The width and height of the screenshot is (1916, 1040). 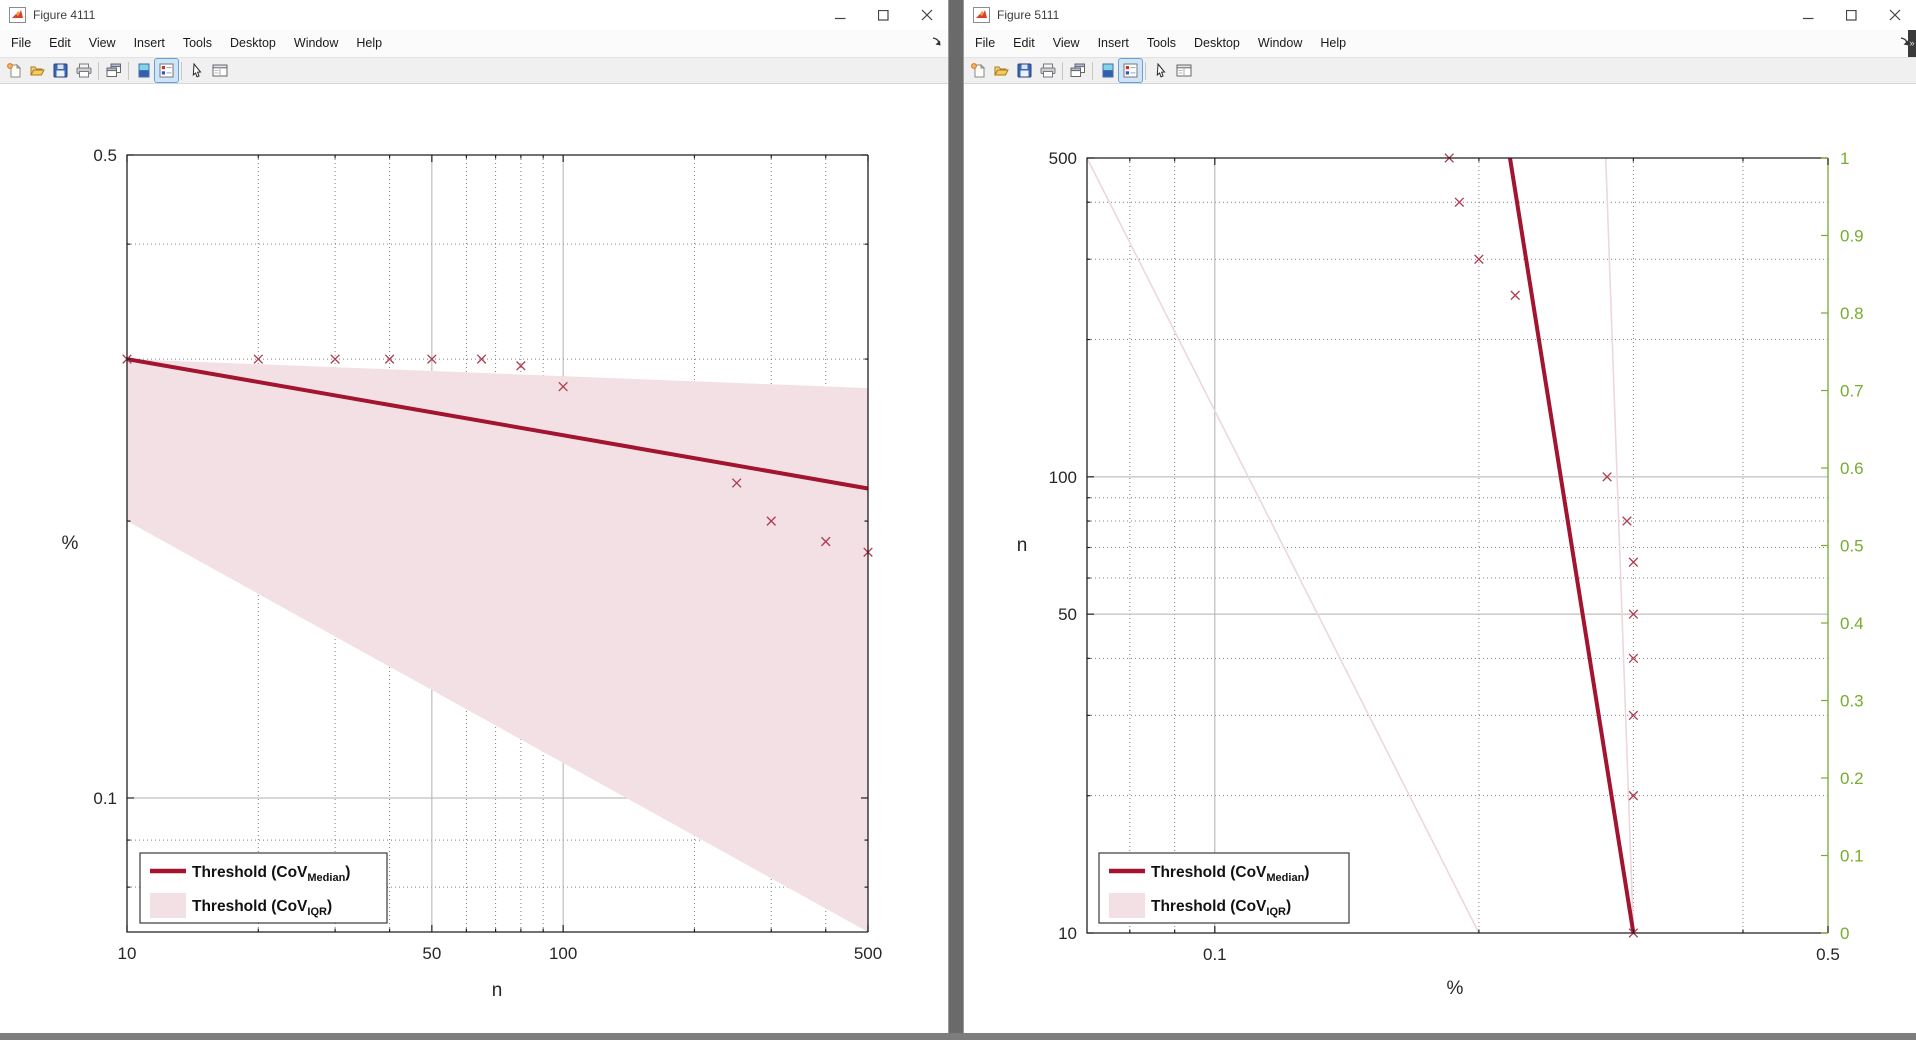 I want to click on x-tick-label: 50, so click(x=431, y=953).